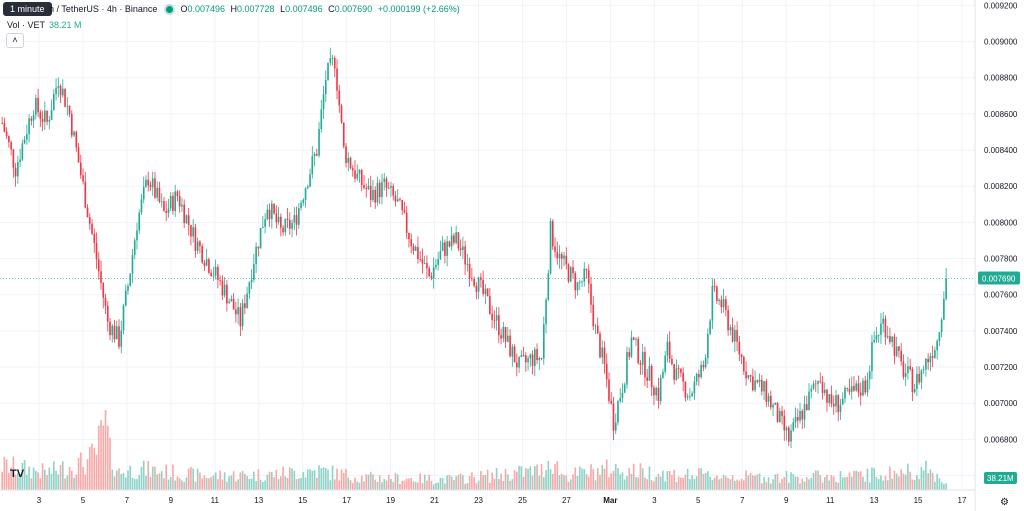 The image size is (1024, 511). I want to click on open-value: 0.007496, so click(206, 9).